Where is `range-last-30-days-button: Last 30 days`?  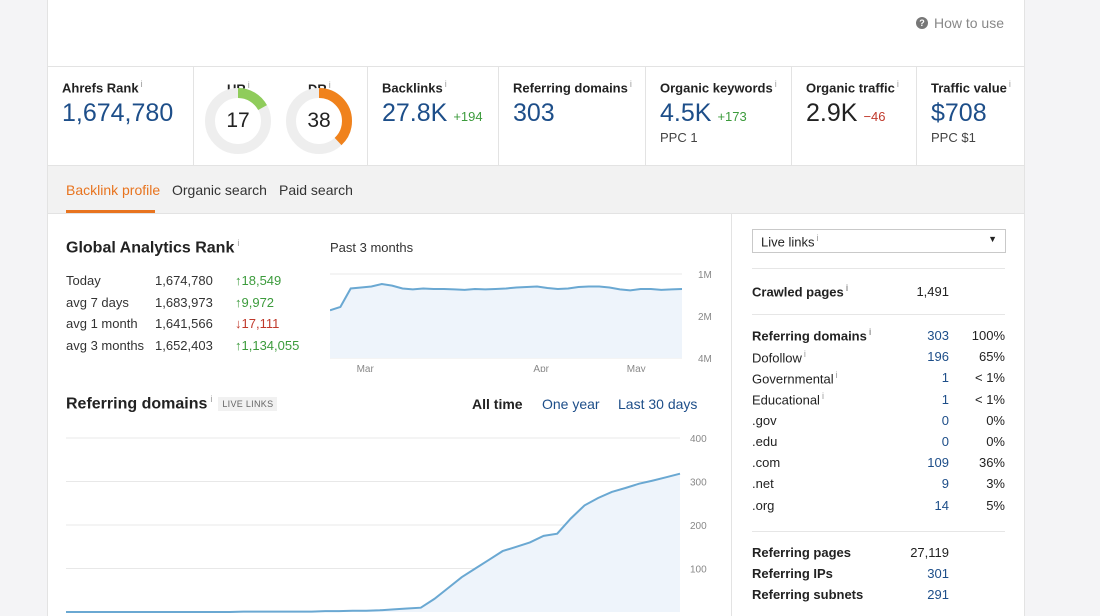 range-last-30-days-button: Last 30 days is located at coordinates (658, 404).